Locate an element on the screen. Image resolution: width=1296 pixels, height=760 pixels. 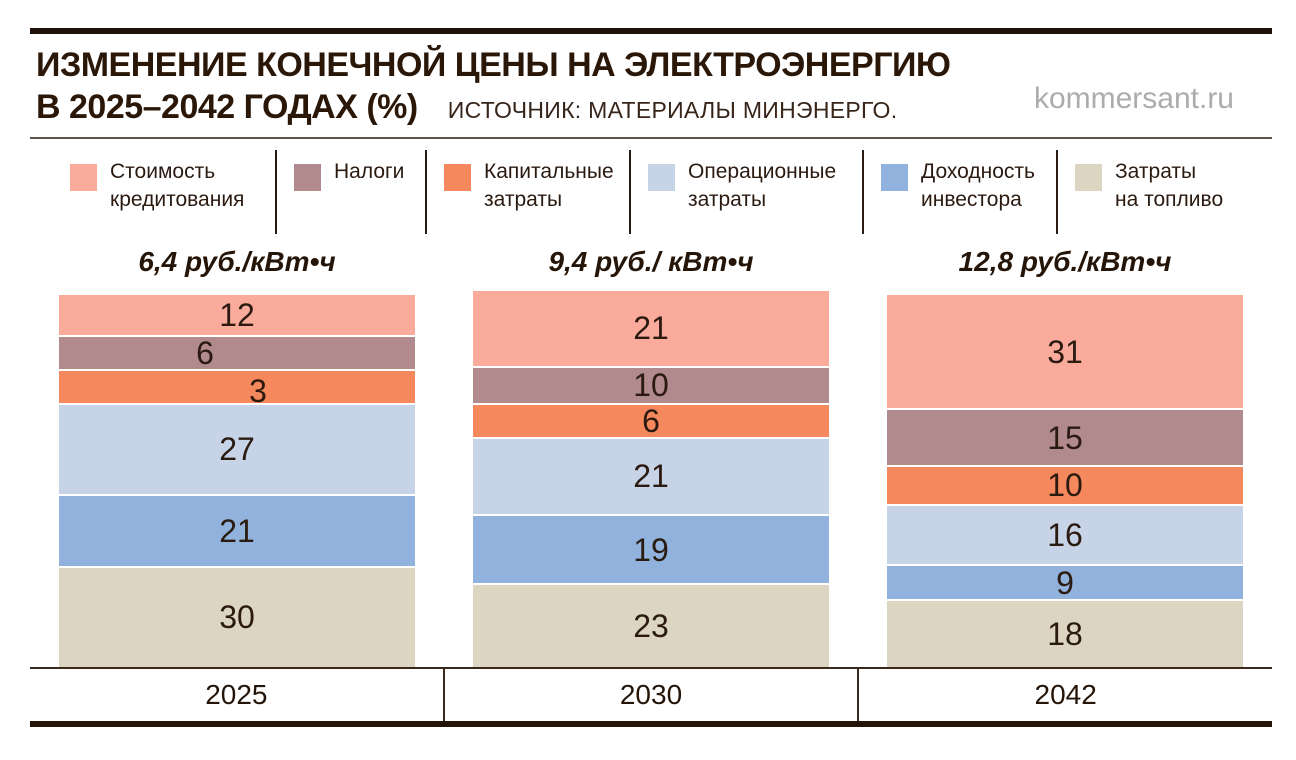
bar-segment-value: 18 is located at coordinates (1065, 634).